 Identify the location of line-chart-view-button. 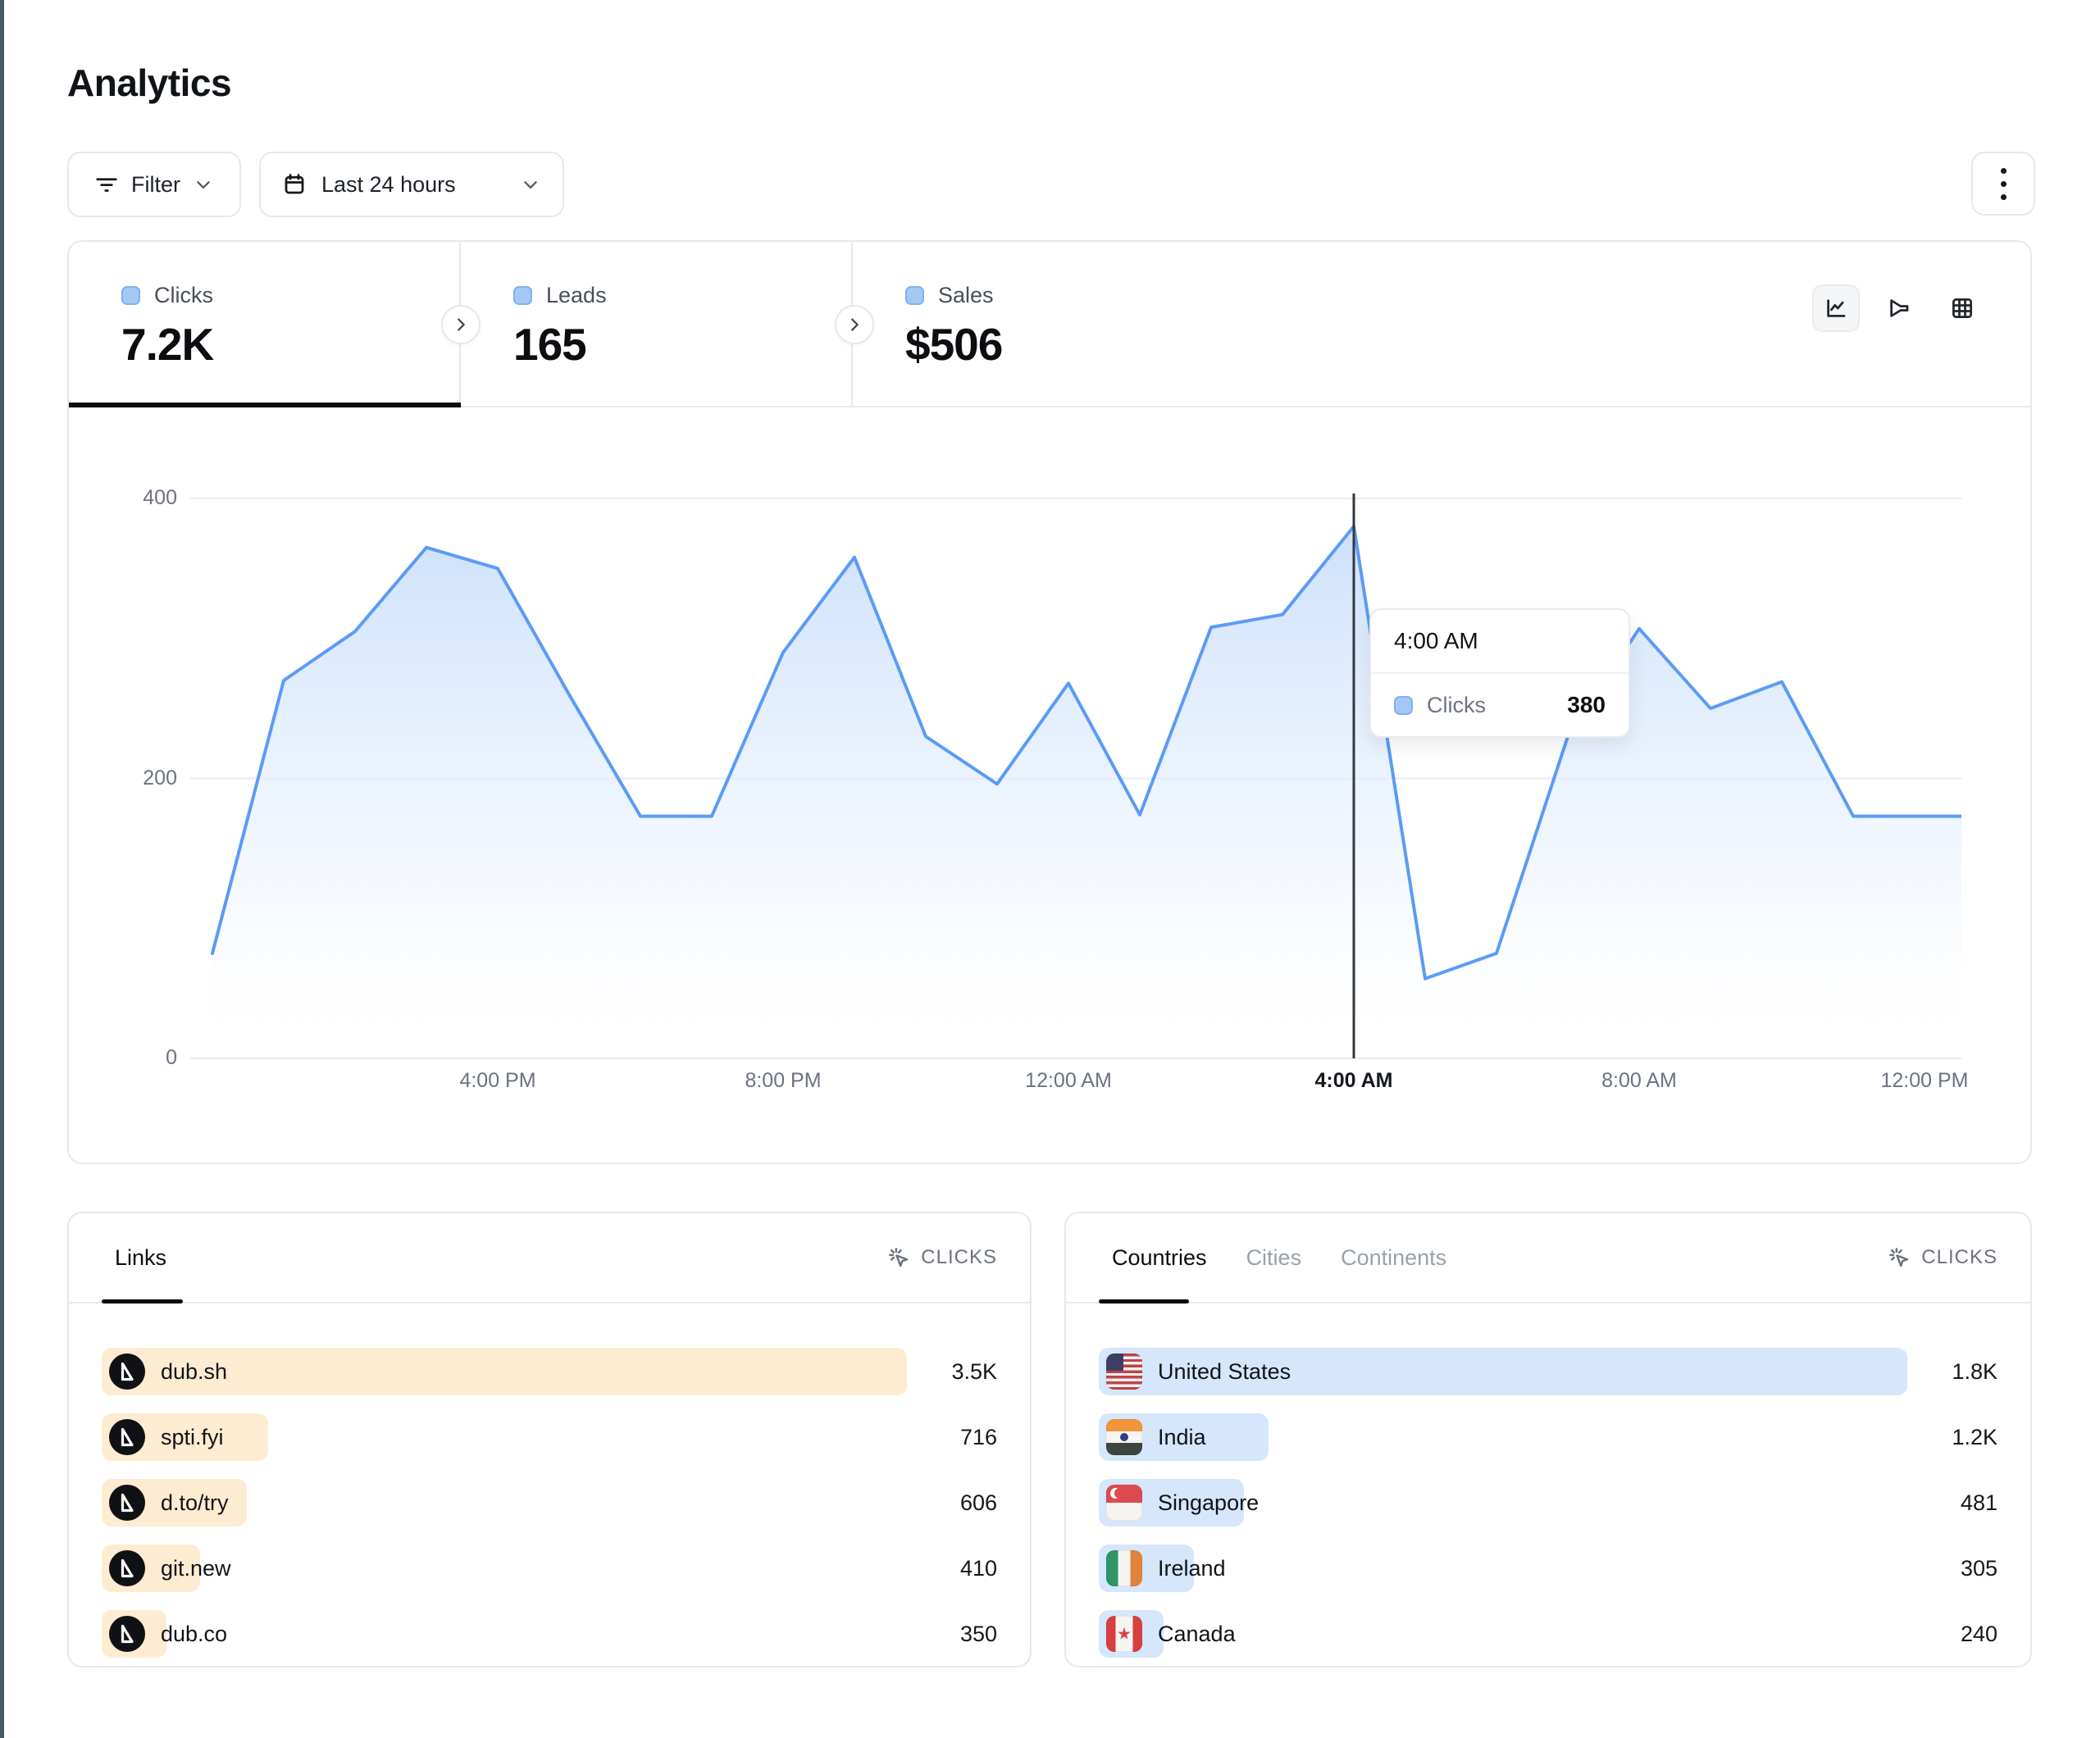
(1836, 308).